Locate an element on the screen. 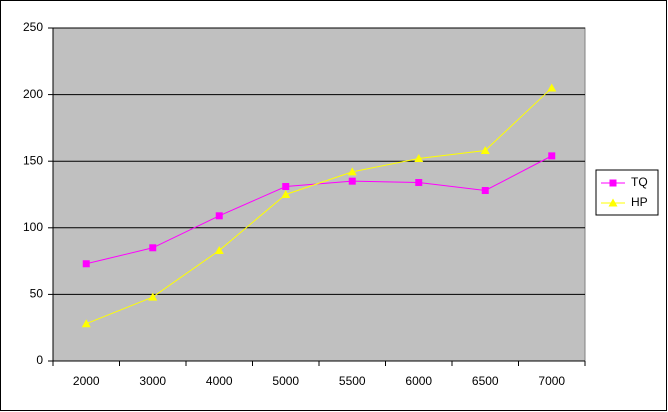  y-tick-label: 150 is located at coordinates (33, 160).